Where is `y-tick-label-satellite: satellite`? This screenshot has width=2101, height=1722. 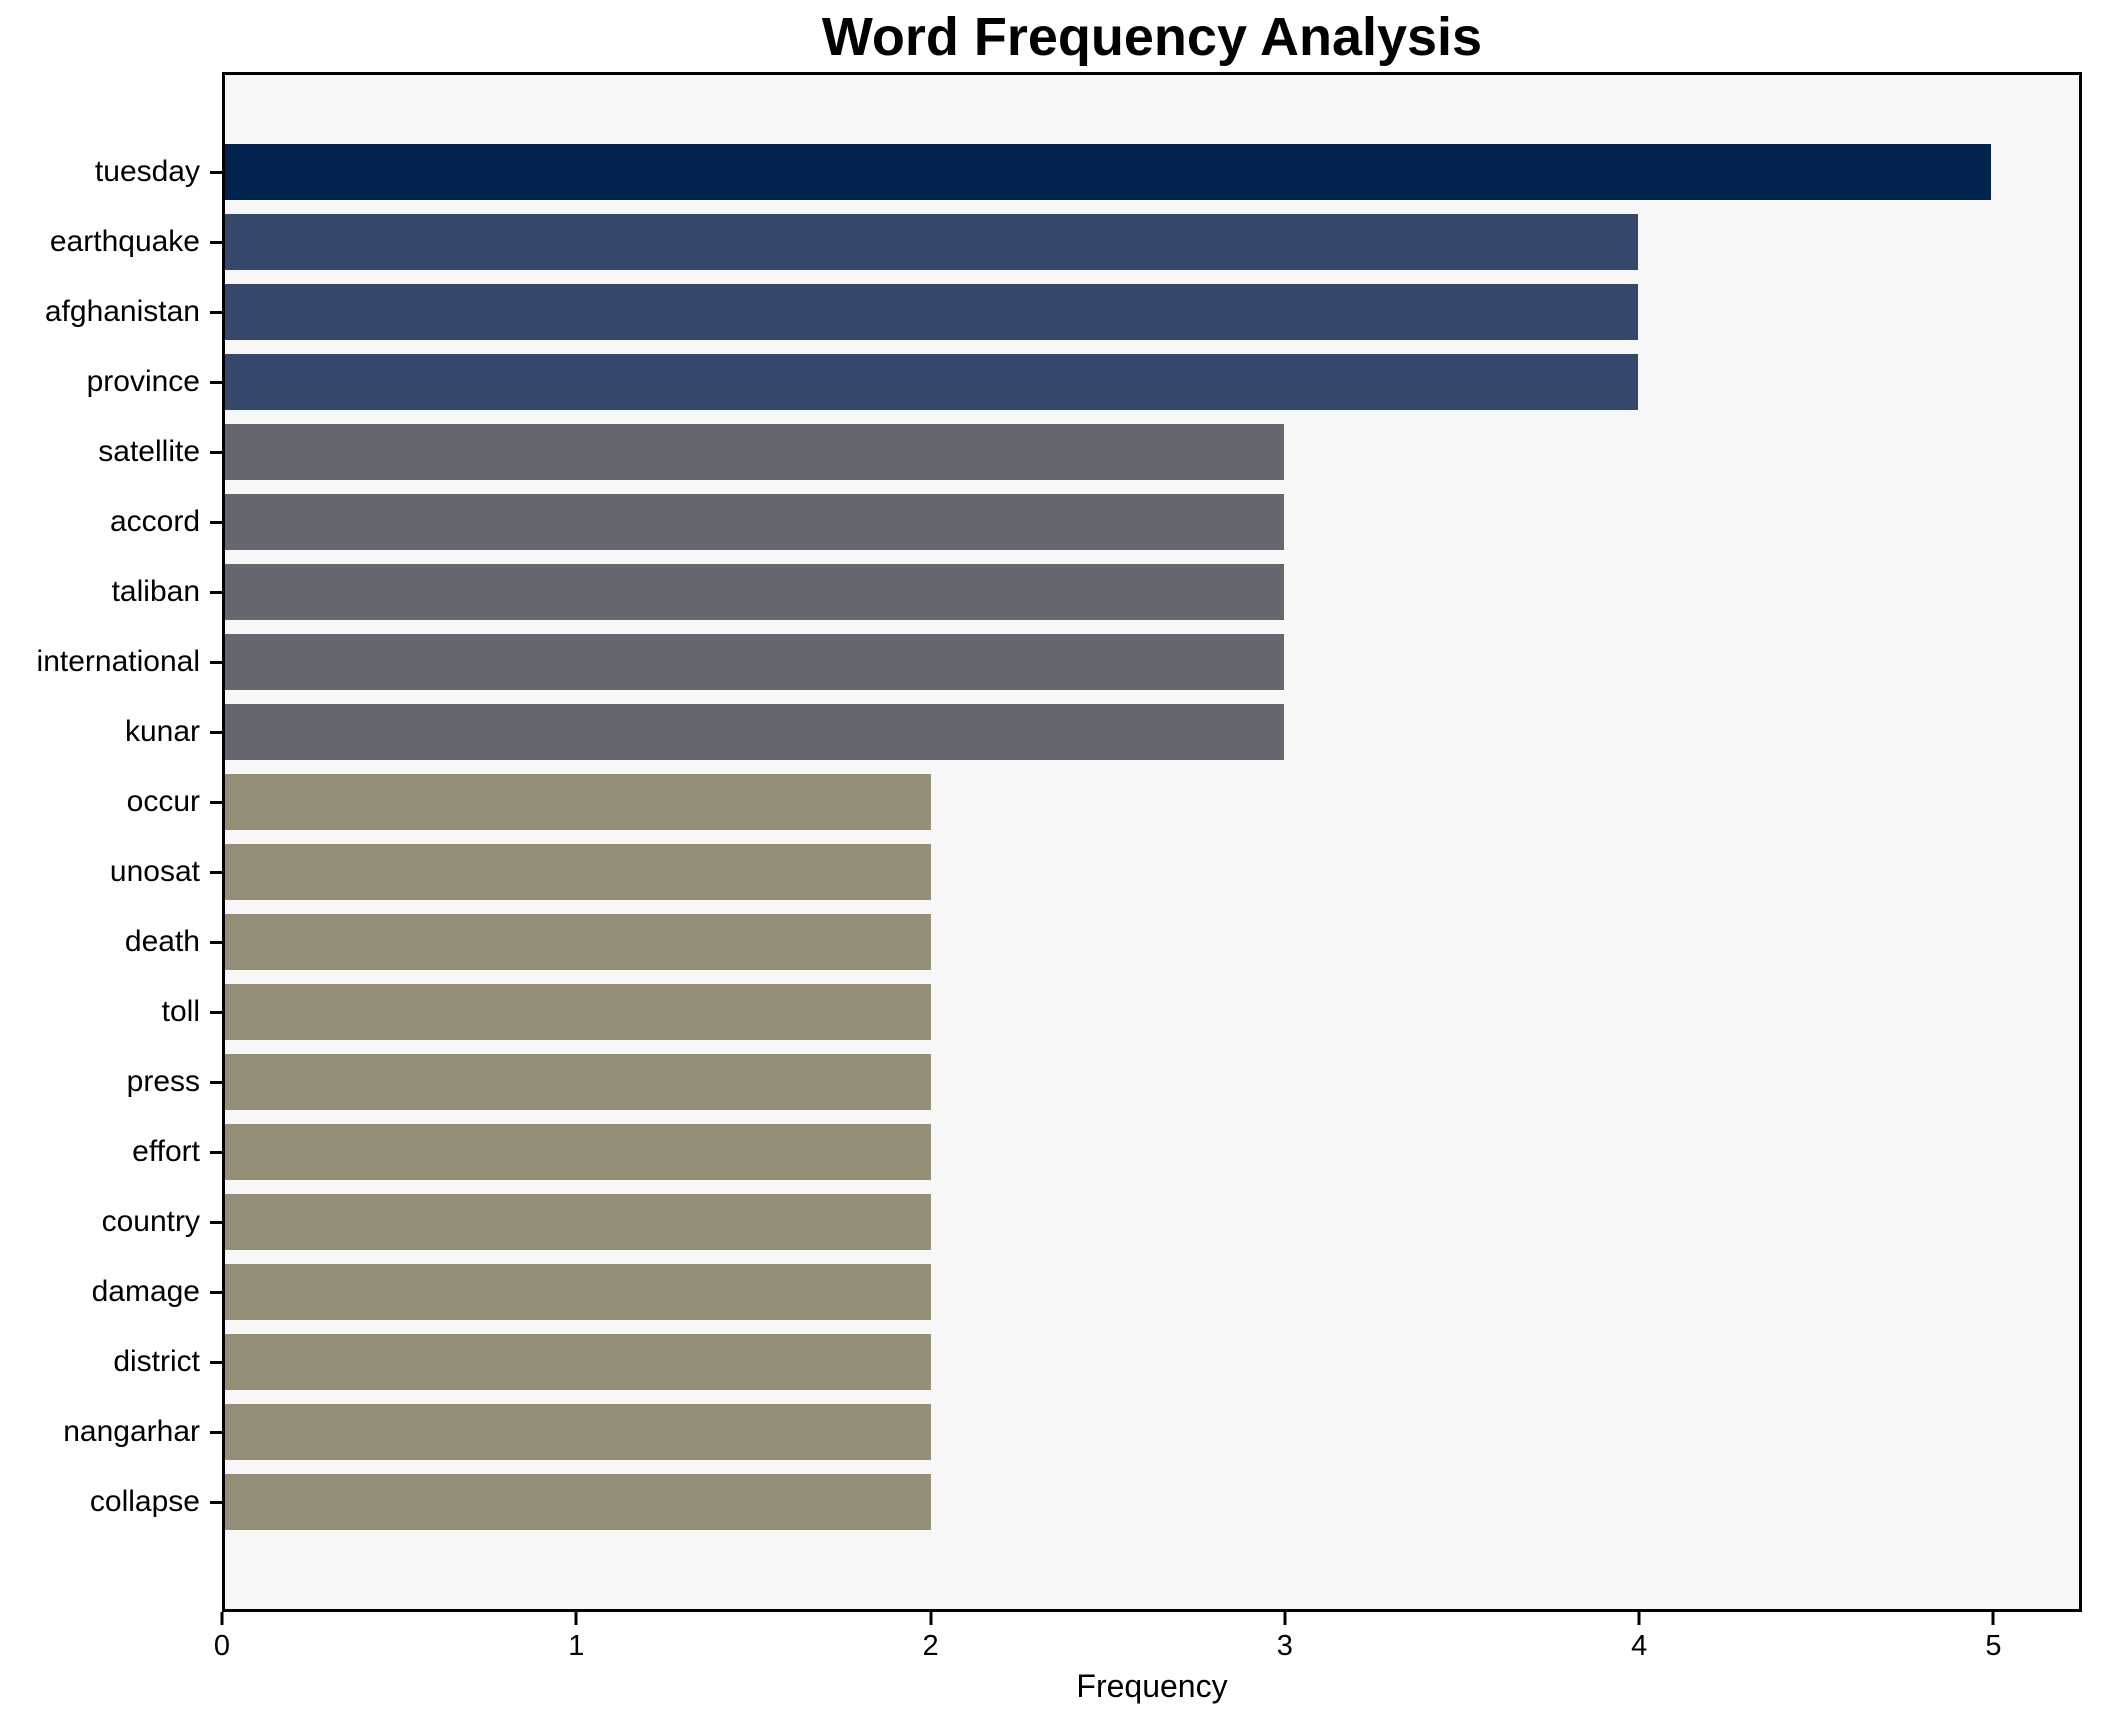
y-tick-label-satellite: satellite is located at coordinates (149, 451).